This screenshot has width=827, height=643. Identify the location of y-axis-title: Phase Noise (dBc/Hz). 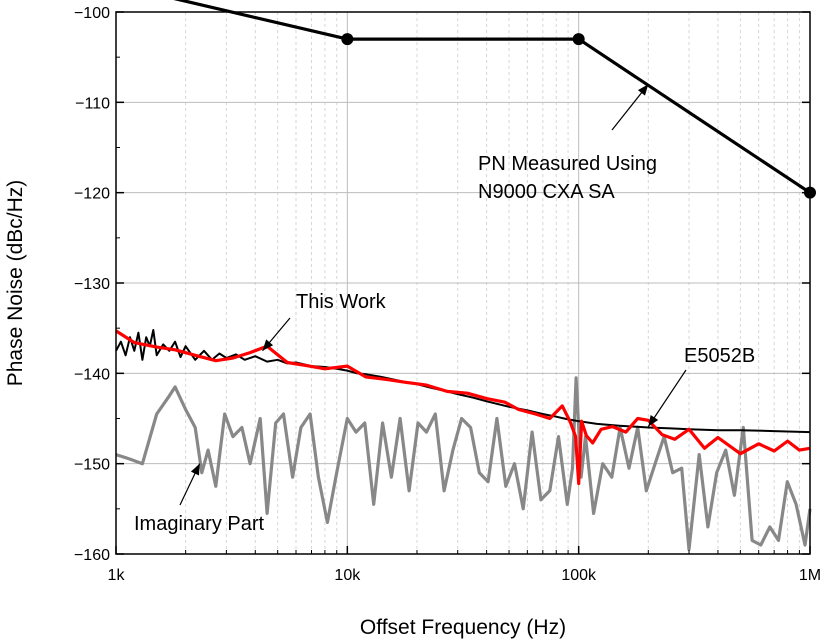
(15, 283).